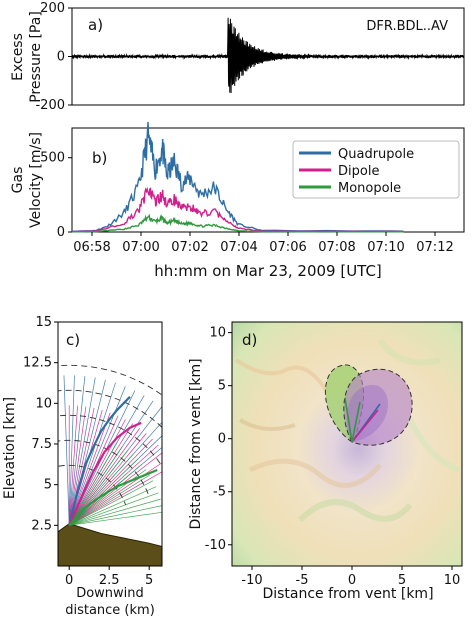 The width and height of the screenshot is (474, 622). Describe the element at coordinates (36, 180) in the screenshot. I see `panel-b-ylabel-line2: Velocity [m/s]` at that location.